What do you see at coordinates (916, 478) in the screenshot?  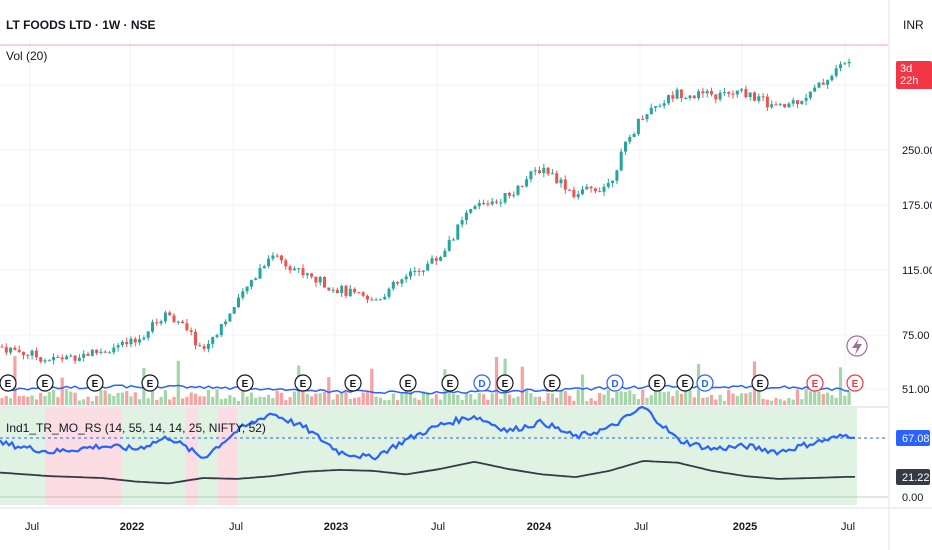 I see `indicator-tick-label: 21.22` at bounding box center [916, 478].